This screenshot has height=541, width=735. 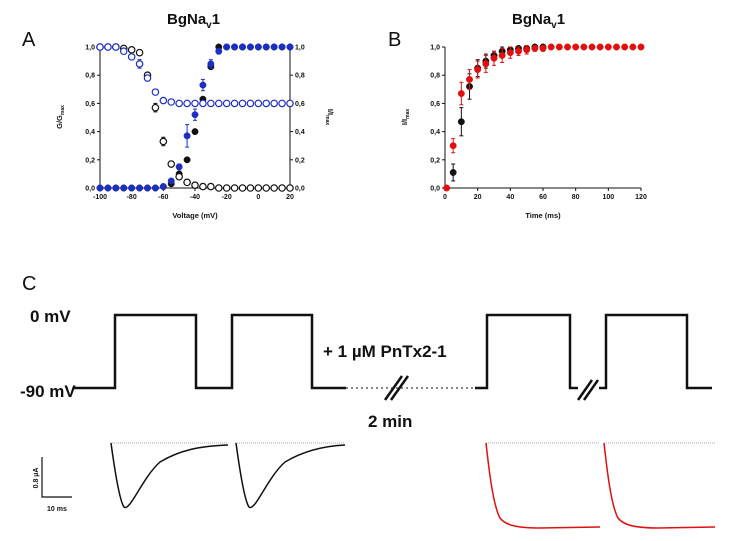 I want to click on y-tick-label: 0,8, so click(x=90, y=76).